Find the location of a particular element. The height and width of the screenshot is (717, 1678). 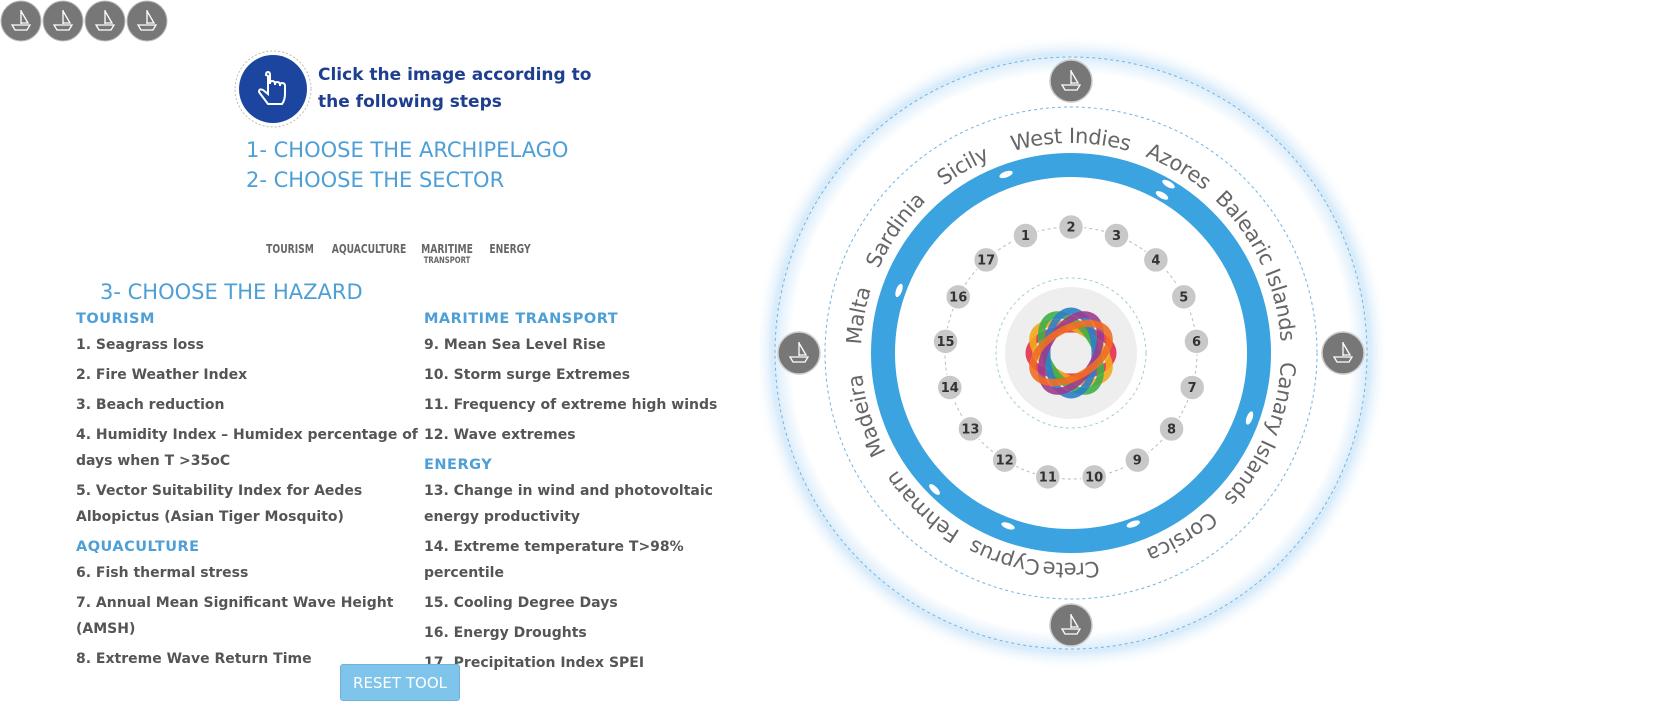

hazard-item: 9. Mean Sea Level Rise is located at coordinates (515, 345).